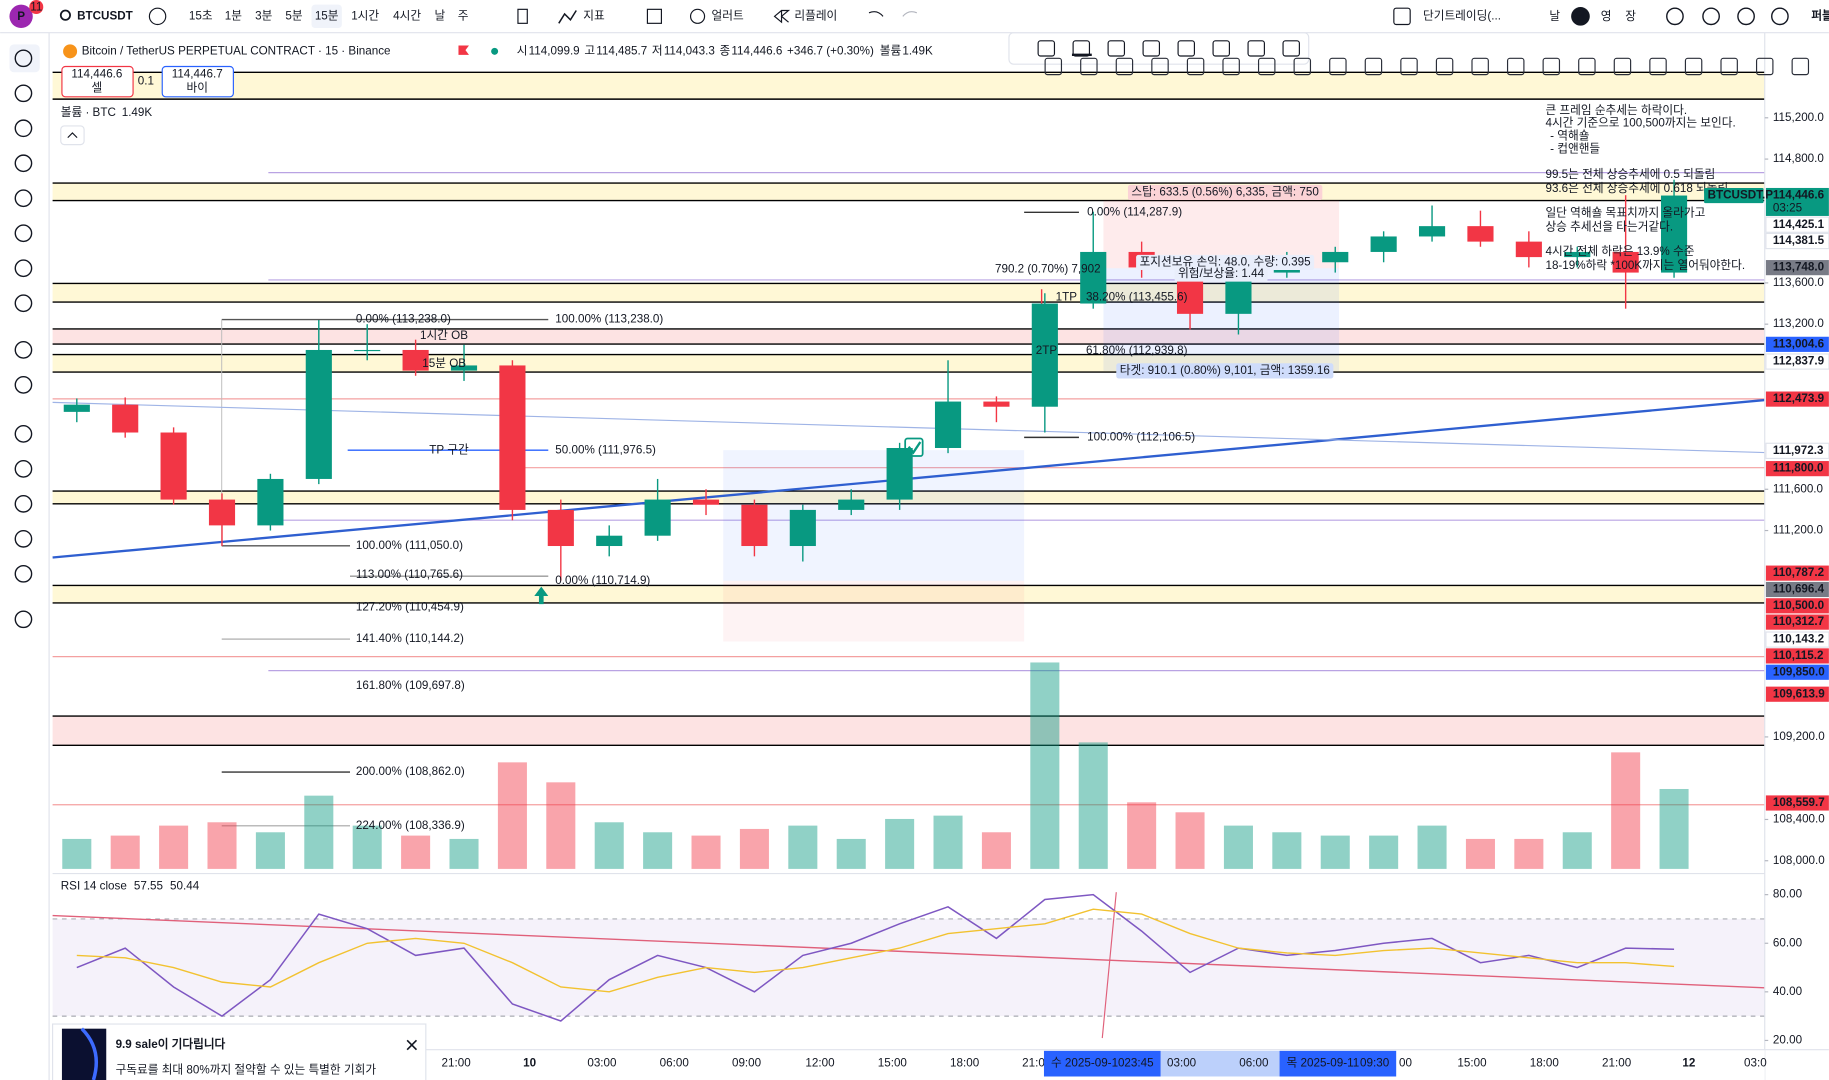 The image size is (1829, 1080). Describe the element at coordinates (697, 16) in the screenshot. I see `alert-icon` at that location.